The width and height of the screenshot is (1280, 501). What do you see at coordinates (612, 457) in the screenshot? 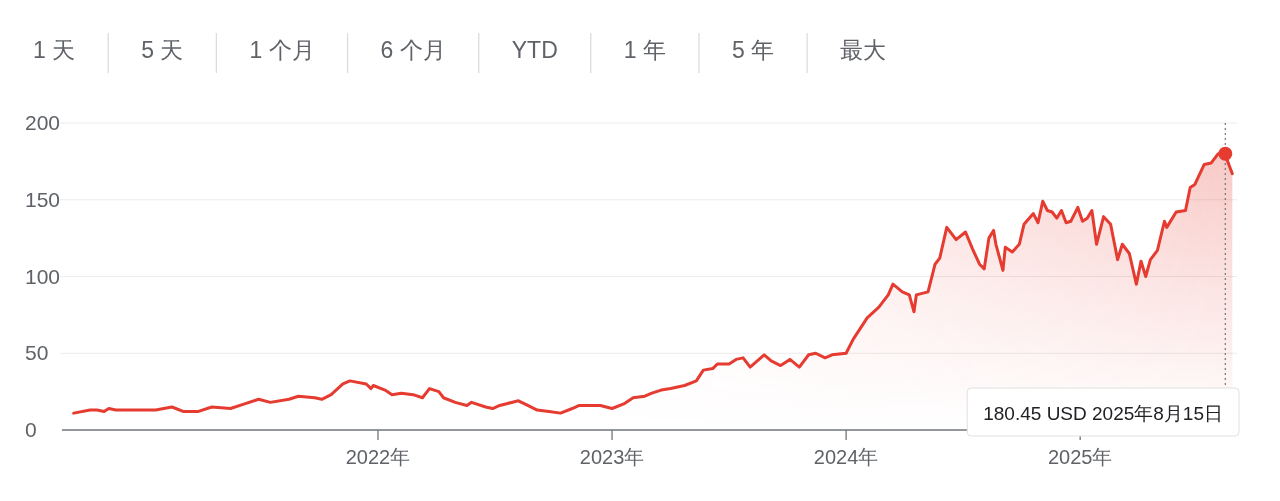
I see `x-tick-label: 2023年` at bounding box center [612, 457].